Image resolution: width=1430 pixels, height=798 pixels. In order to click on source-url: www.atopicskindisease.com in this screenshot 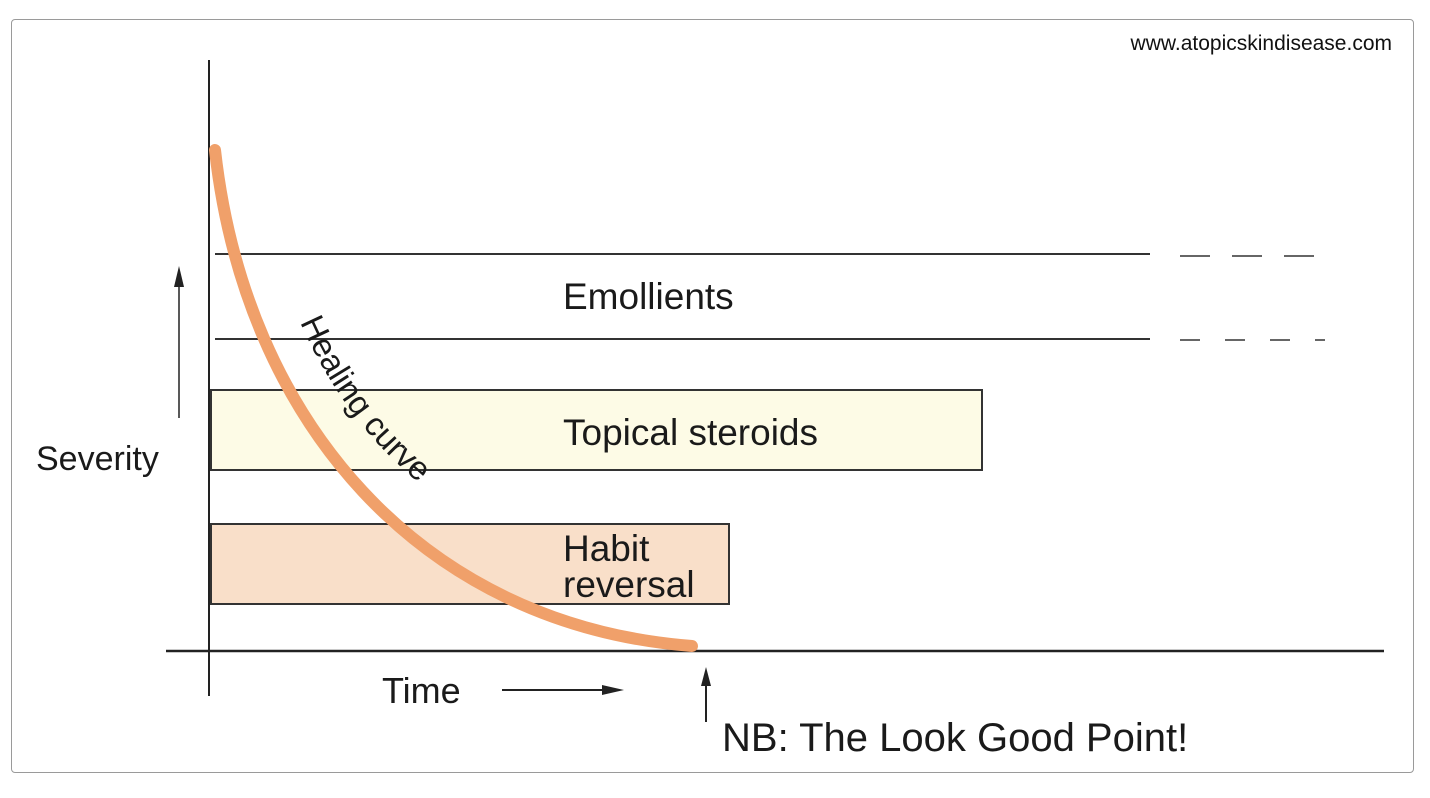, I will do `click(1261, 43)`.